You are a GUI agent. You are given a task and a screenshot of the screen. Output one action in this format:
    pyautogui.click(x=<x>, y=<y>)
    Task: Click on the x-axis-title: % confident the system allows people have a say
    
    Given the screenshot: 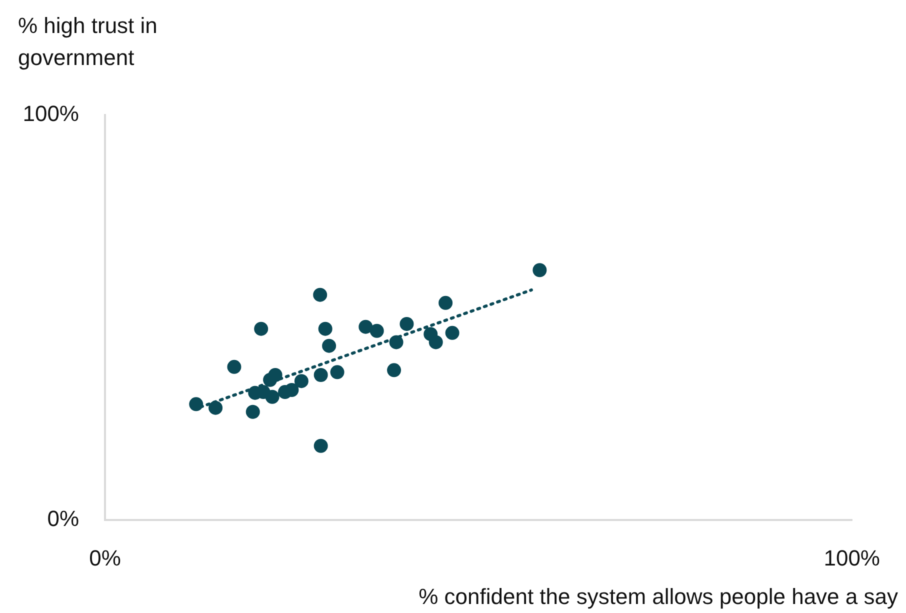 What is the action you would take?
    pyautogui.click(x=658, y=597)
    